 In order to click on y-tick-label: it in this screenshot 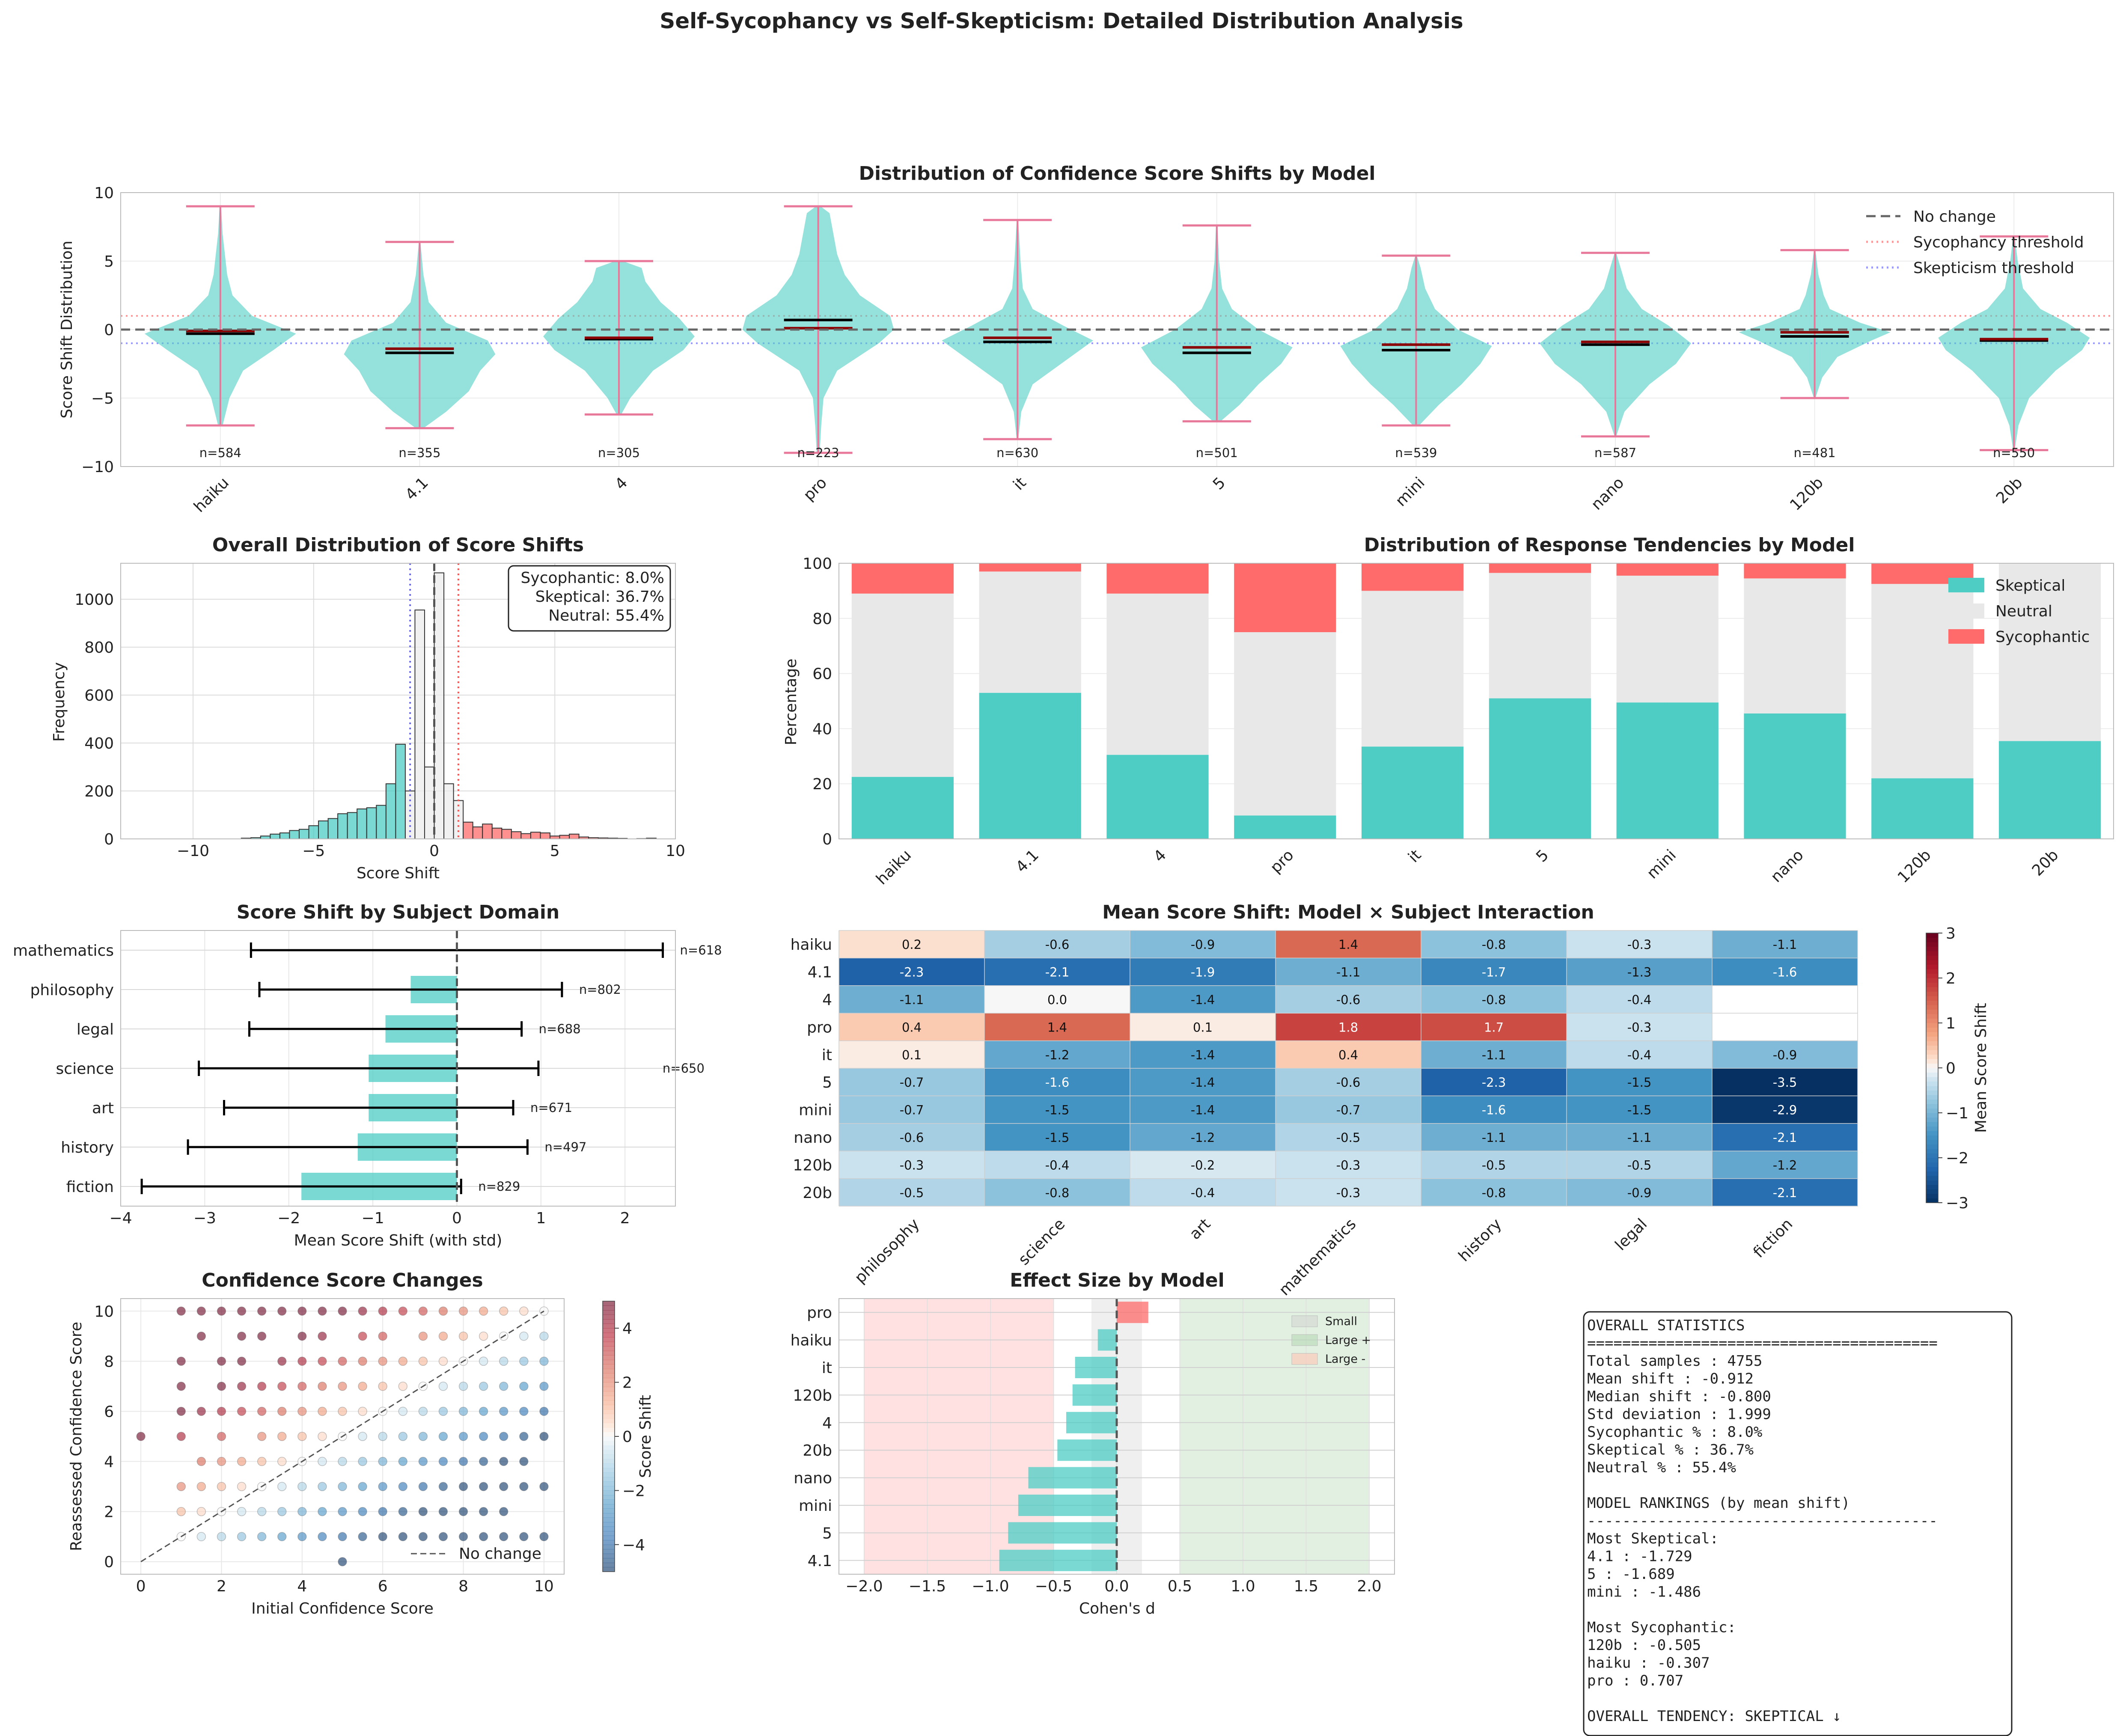, I will do `click(827, 1368)`.